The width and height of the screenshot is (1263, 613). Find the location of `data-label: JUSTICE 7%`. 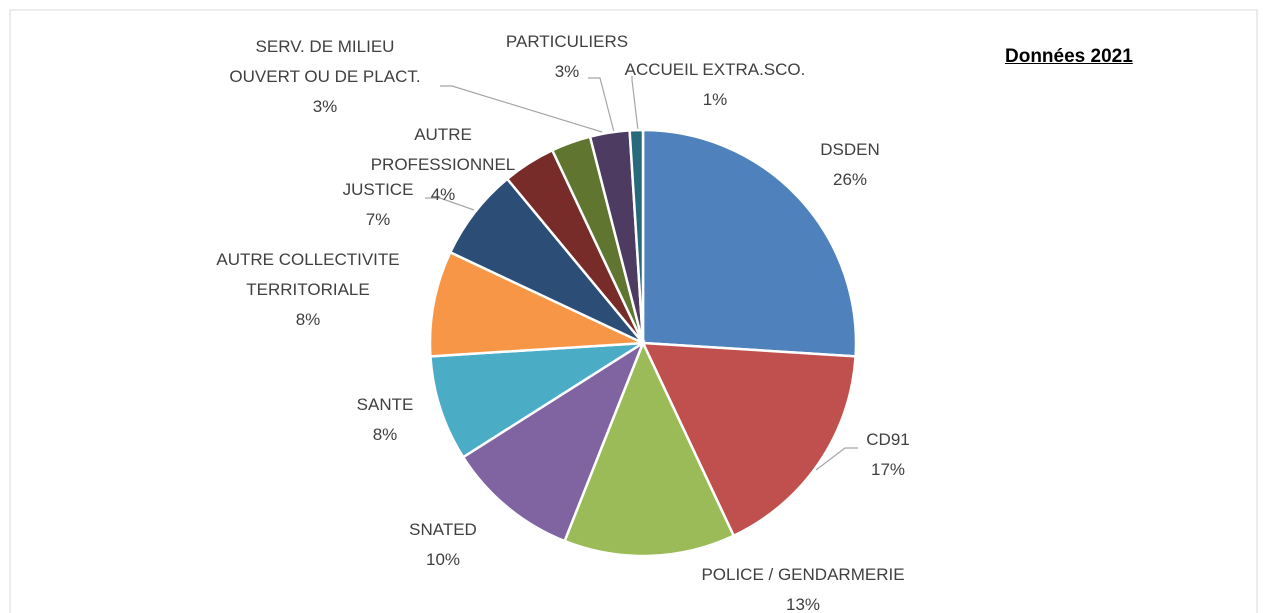

data-label: JUSTICE 7% is located at coordinates (378, 205).